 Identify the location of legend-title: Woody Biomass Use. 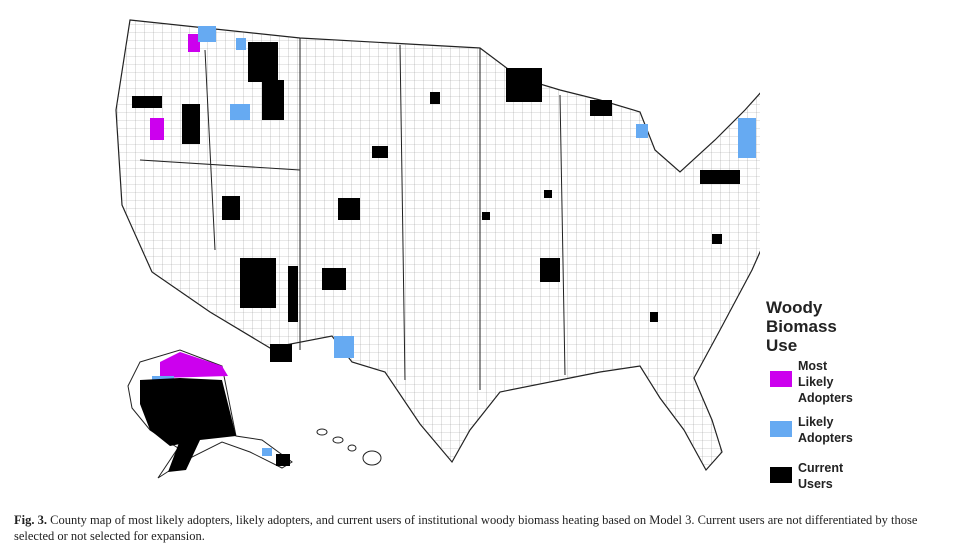
(801, 326).